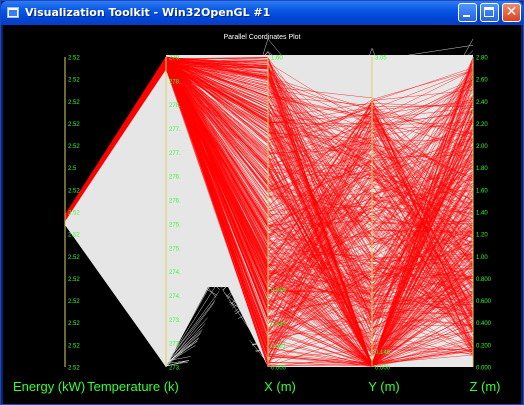  I want to click on empty-region, so click(225, 327).